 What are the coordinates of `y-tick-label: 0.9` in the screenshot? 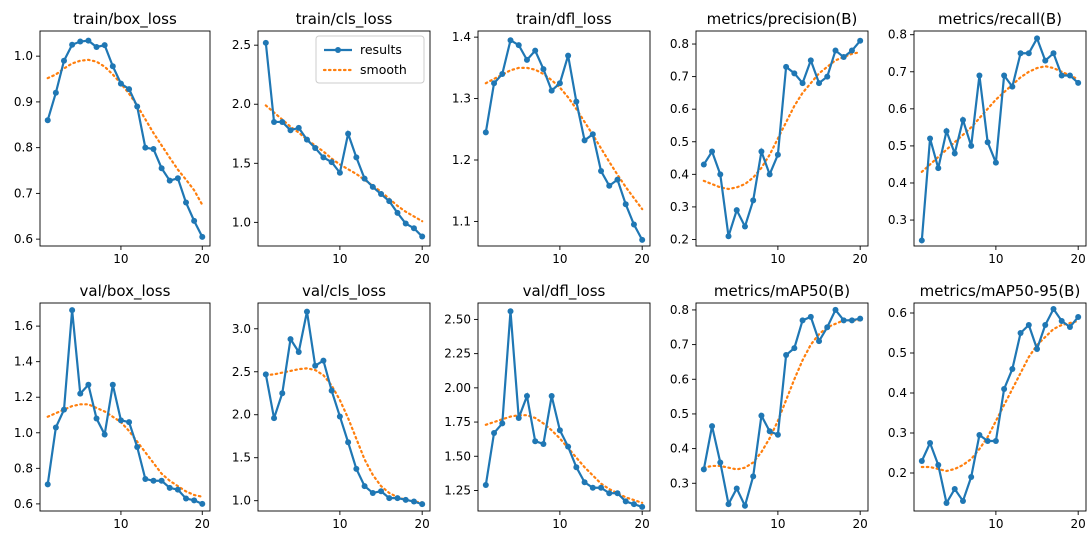 It's located at (23, 102).